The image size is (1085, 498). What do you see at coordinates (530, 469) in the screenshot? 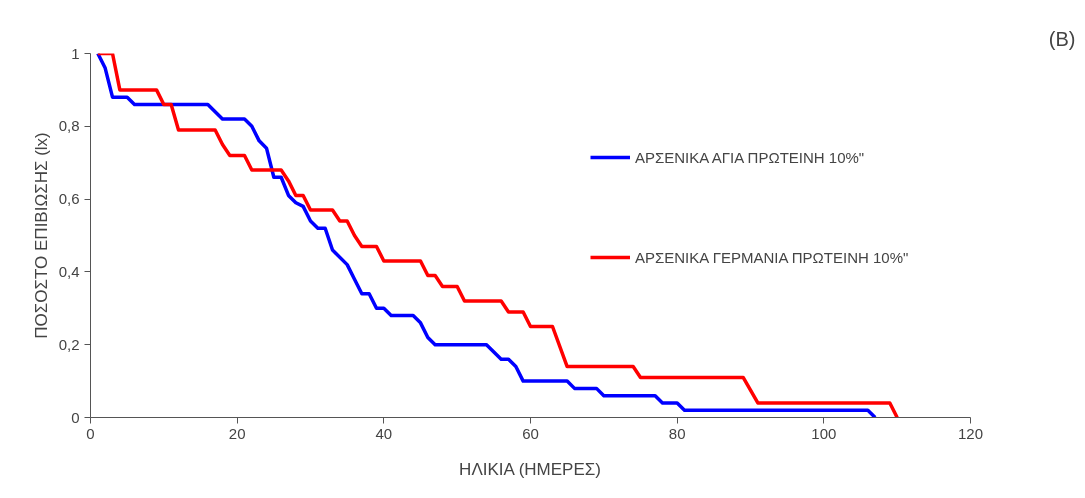
I see `x-axis-title: ΗΛΙΚΙΑ (ΗΜΕΡΕΣ)` at bounding box center [530, 469].